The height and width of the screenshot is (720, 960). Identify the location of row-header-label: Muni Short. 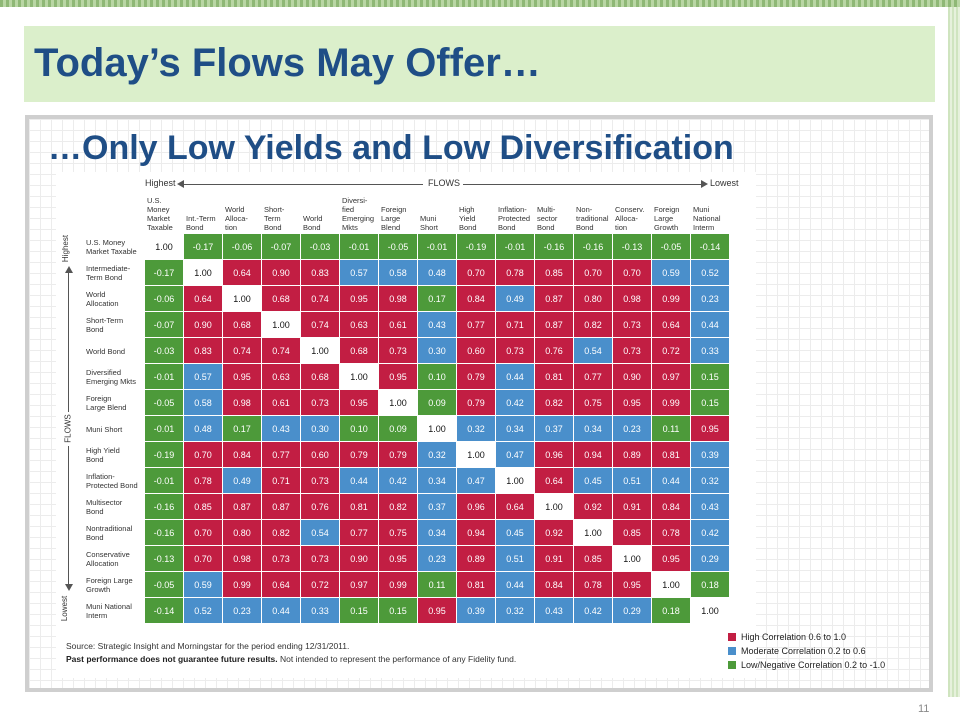
(104, 429).